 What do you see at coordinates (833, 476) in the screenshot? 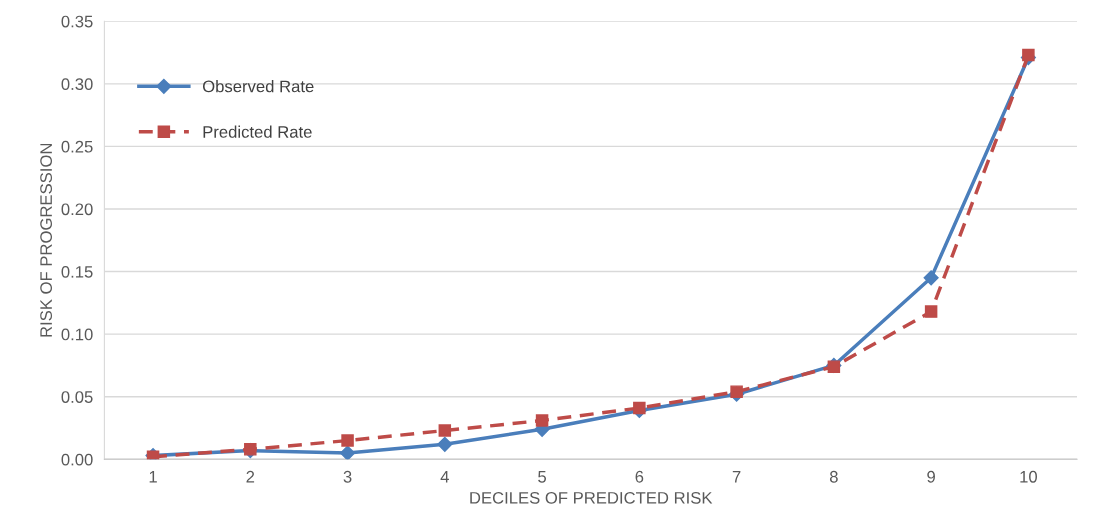
I see `x-tick-label: 8` at bounding box center [833, 476].